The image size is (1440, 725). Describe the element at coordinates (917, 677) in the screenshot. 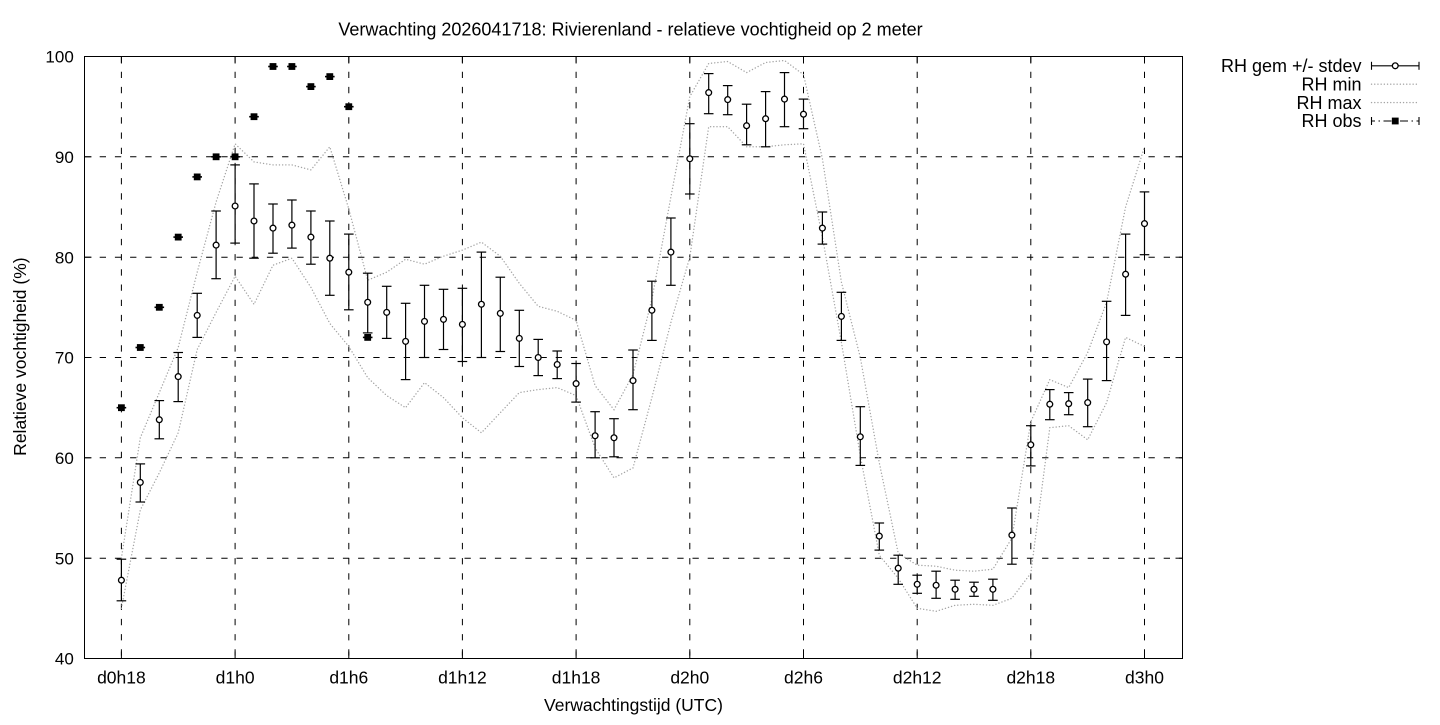

I see `svg-text: d2h12` at that location.